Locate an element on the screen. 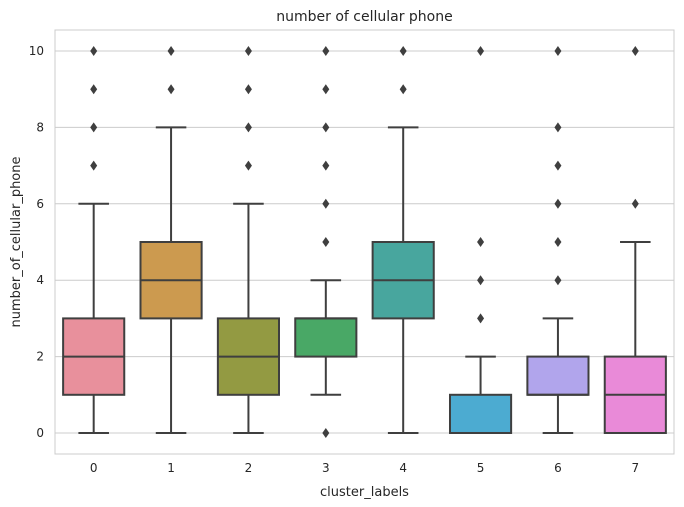 This screenshot has height=507, width=684. y-tick-label: 0 is located at coordinates (40, 433).